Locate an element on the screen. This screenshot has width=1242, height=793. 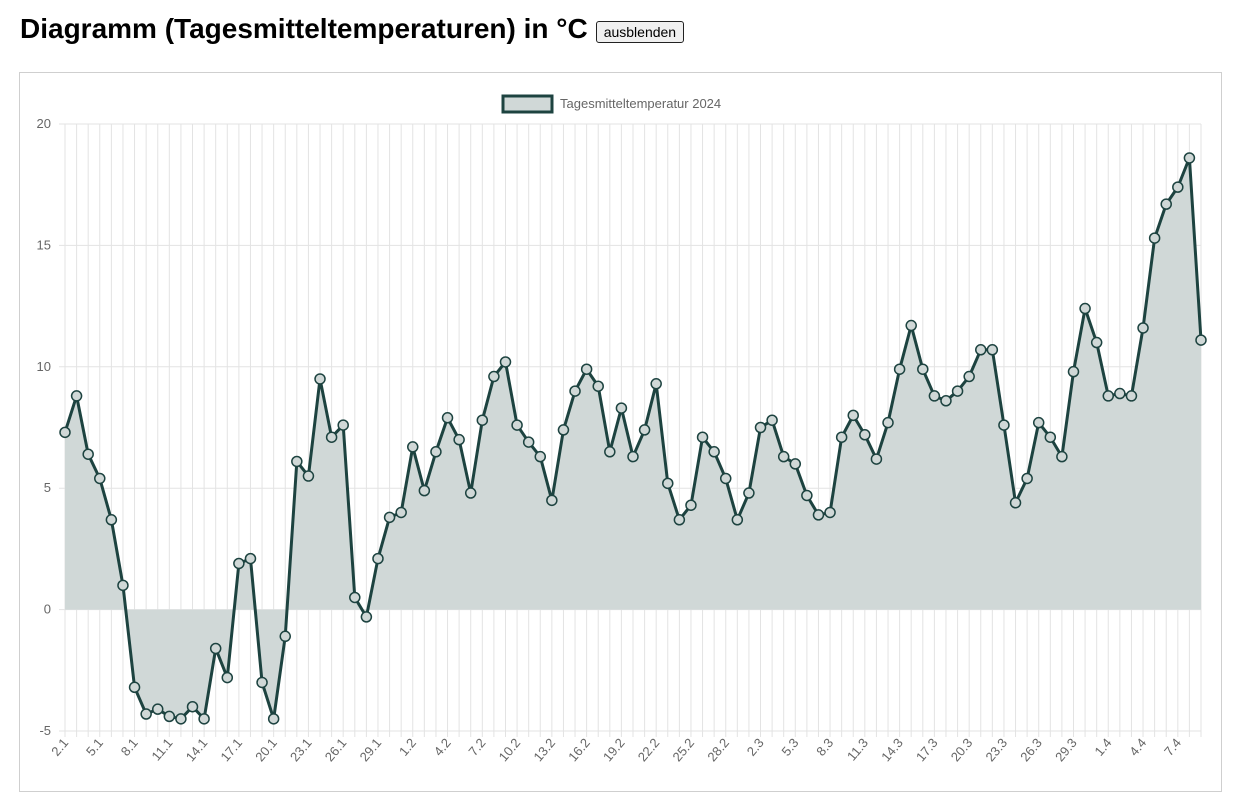
legend: Tagesmitteltemperatur 2024 is located at coordinates (611, 104).